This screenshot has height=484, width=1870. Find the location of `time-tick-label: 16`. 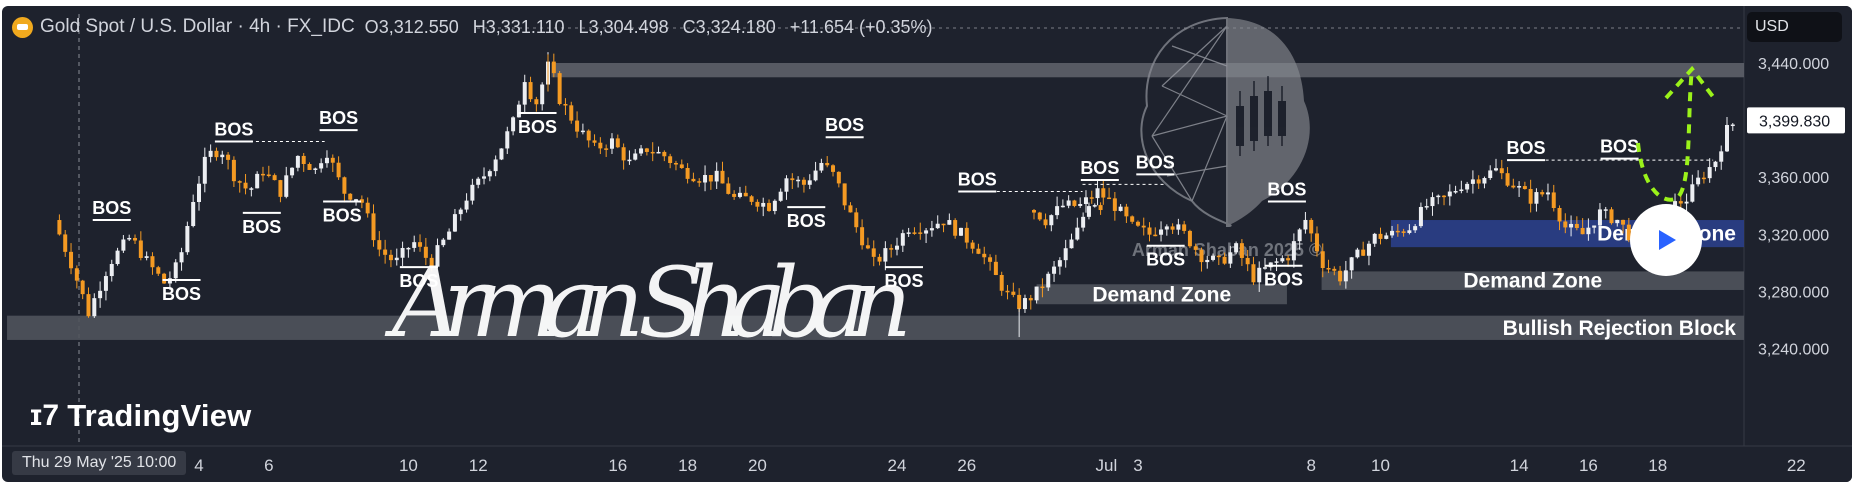

time-tick-label: 16 is located at coordinates (617, 465).